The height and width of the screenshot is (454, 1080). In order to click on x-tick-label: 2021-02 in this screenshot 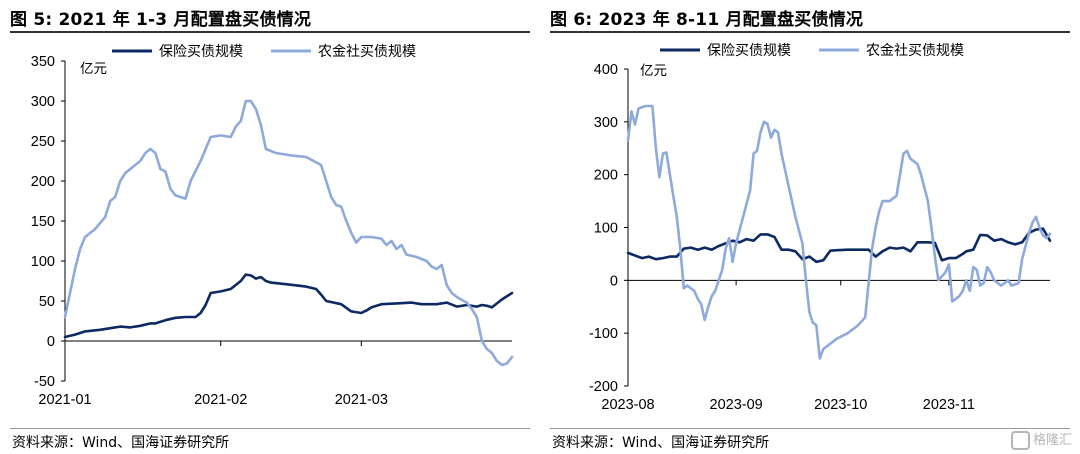, I will do `click(220, 400)`.